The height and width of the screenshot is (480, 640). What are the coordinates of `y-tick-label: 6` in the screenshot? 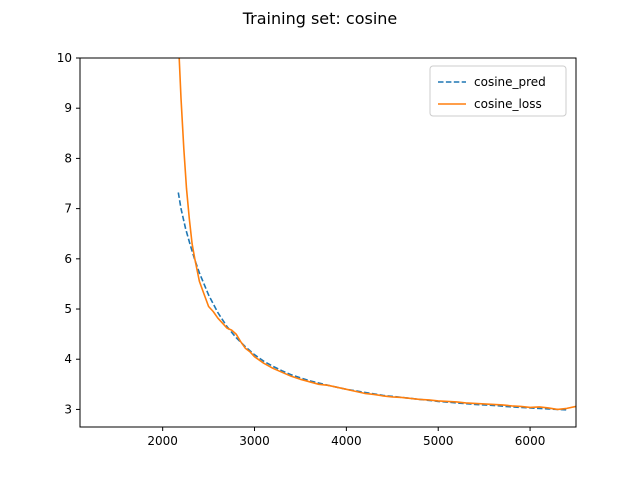 It's located at (68, 259).